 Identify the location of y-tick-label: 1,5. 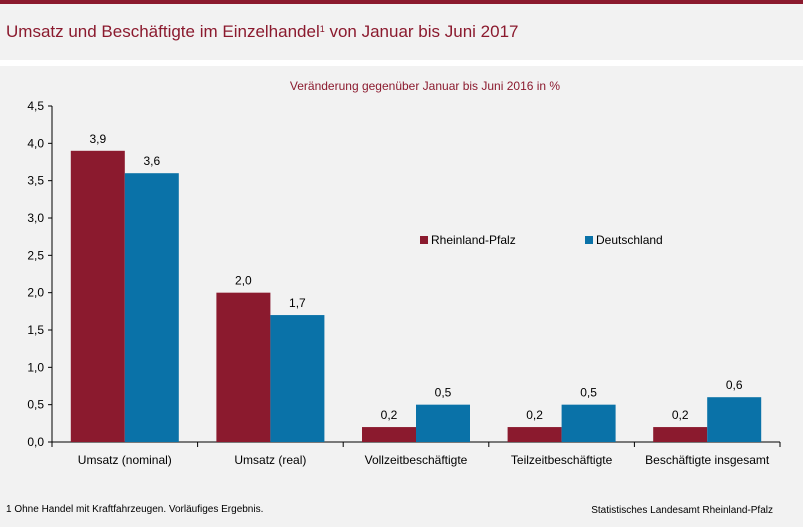
(35, 330).